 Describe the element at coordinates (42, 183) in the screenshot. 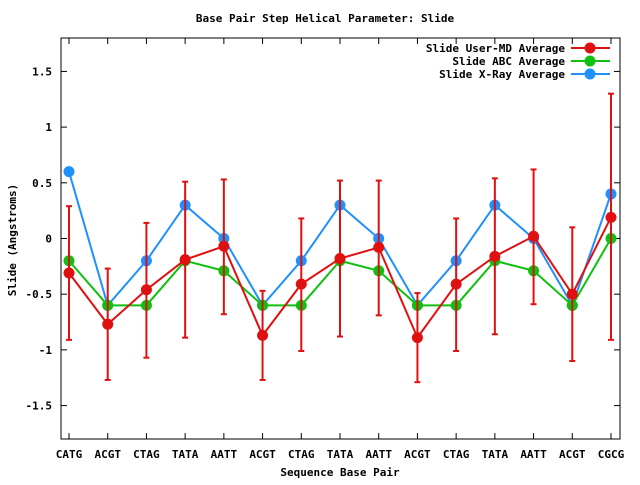

I see `y-tick-label: 0.5` at that location.